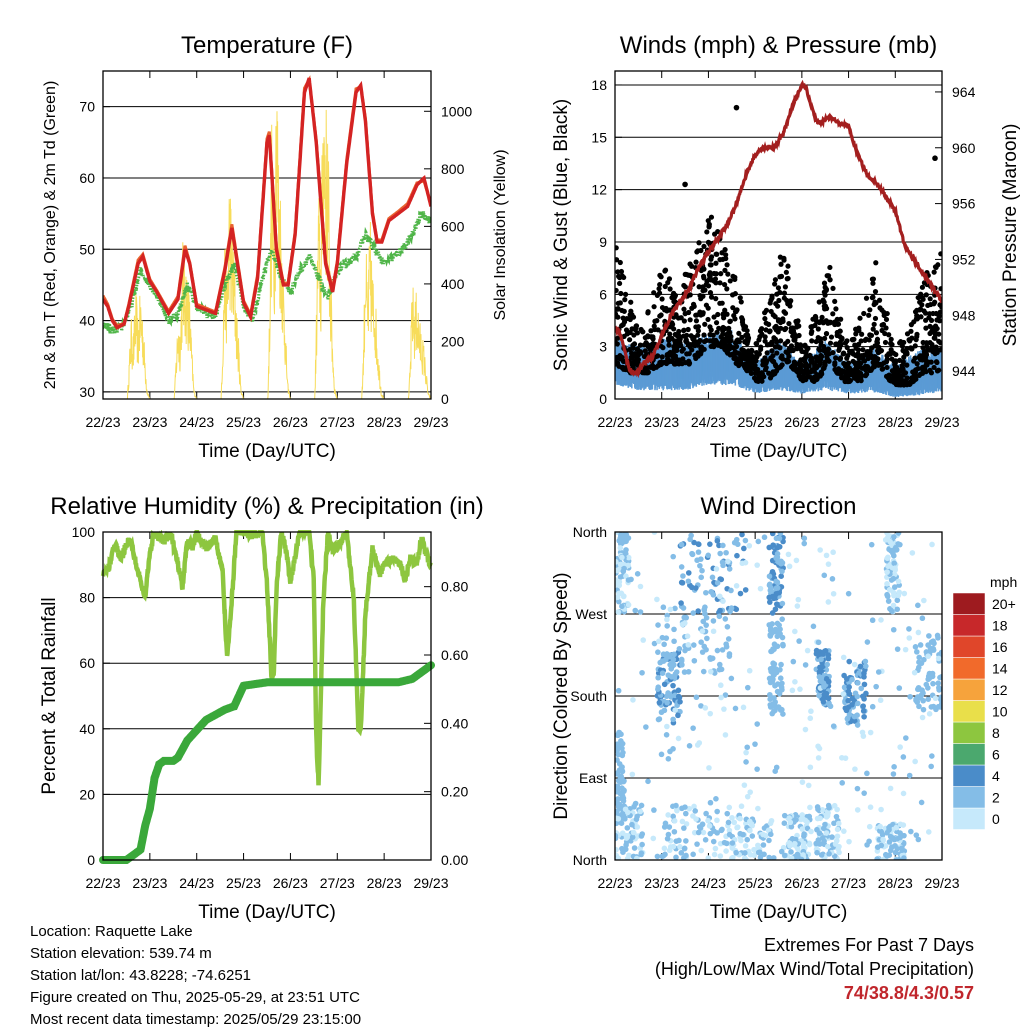 Image resolution: width=1024 pixels, height=1031 pixels. I want to click on plot-frame, so click(267, 696).